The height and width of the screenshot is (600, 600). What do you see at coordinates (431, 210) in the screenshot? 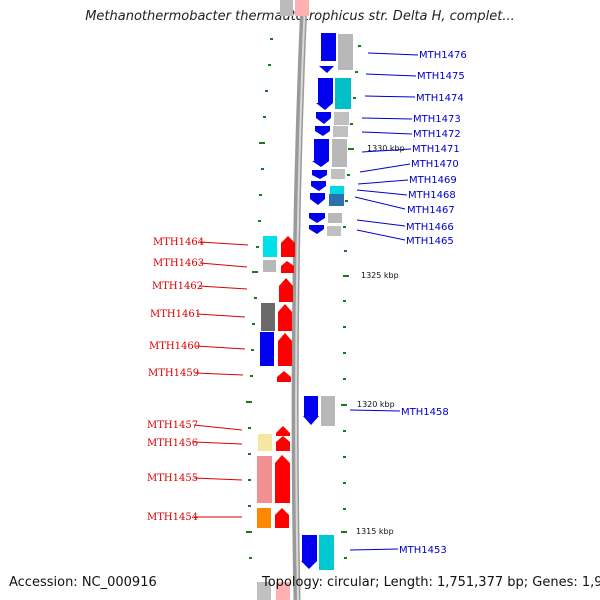
I see `gene-label: MTH1467` at bounding box center [431, 210].